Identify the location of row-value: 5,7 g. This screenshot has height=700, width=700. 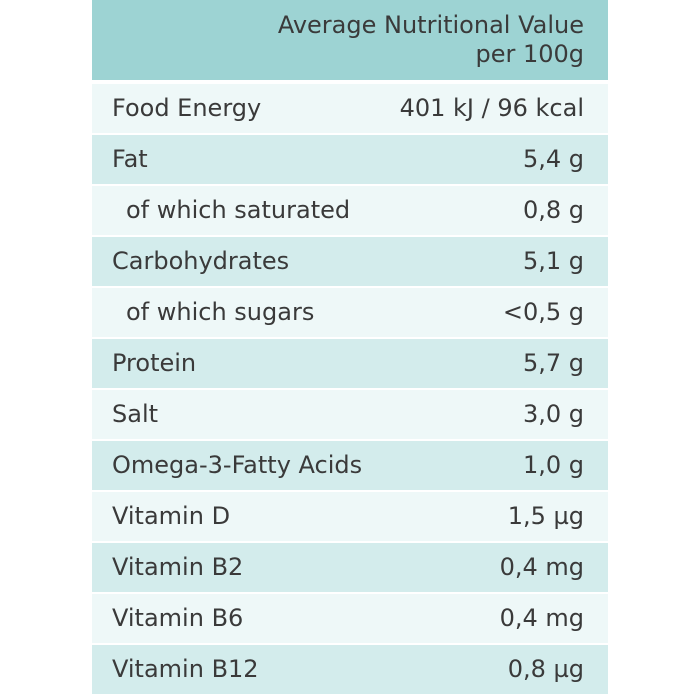
(553, 363).